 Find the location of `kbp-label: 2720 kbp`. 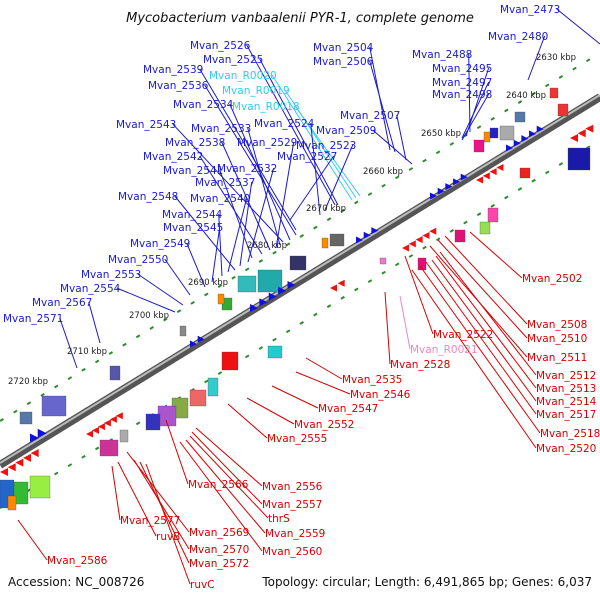

kbp-label: 2720 kbp is located at coordinates (28, 382).